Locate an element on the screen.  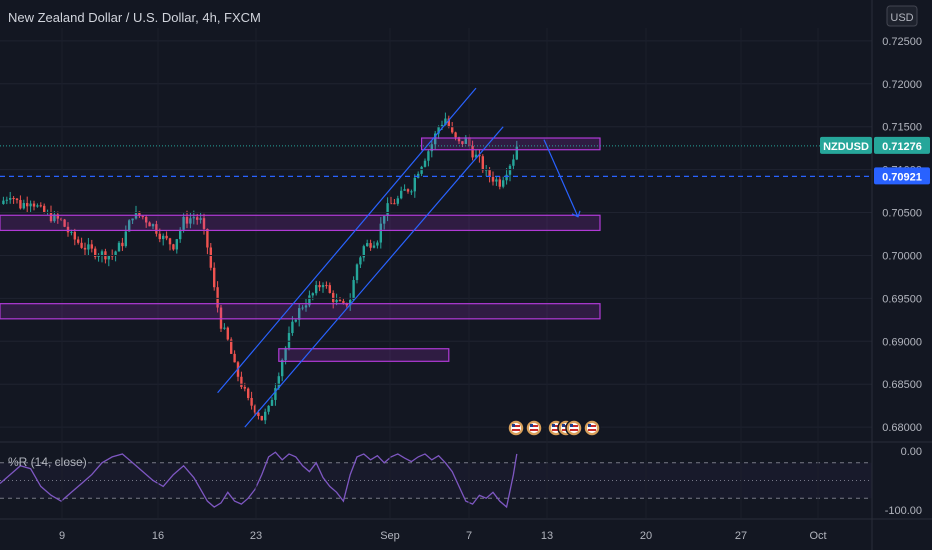
projection-arrowhead is located at coordinates (576, 214).